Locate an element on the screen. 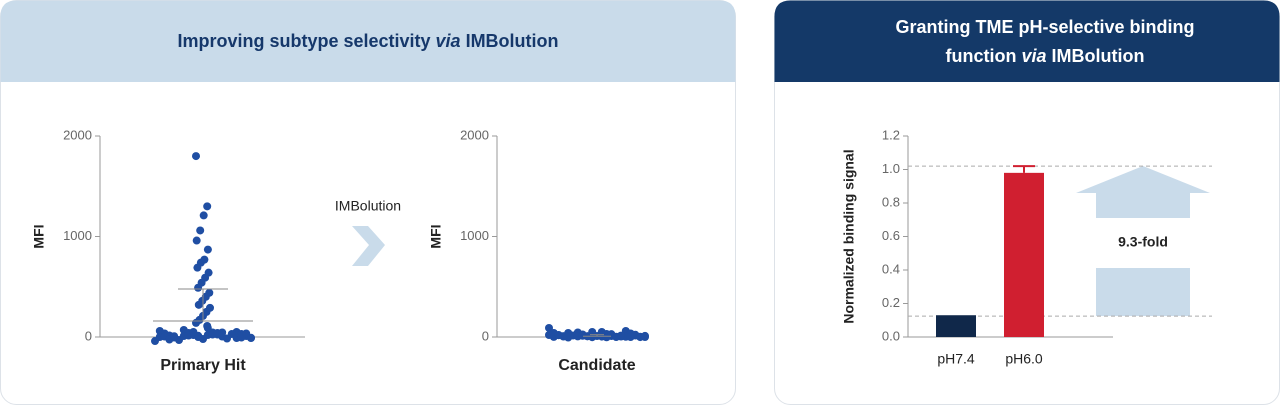 The width and height of the screenshot is (1280, 406). y-tick-label: 1.2 is located at coordinates (891, 134).